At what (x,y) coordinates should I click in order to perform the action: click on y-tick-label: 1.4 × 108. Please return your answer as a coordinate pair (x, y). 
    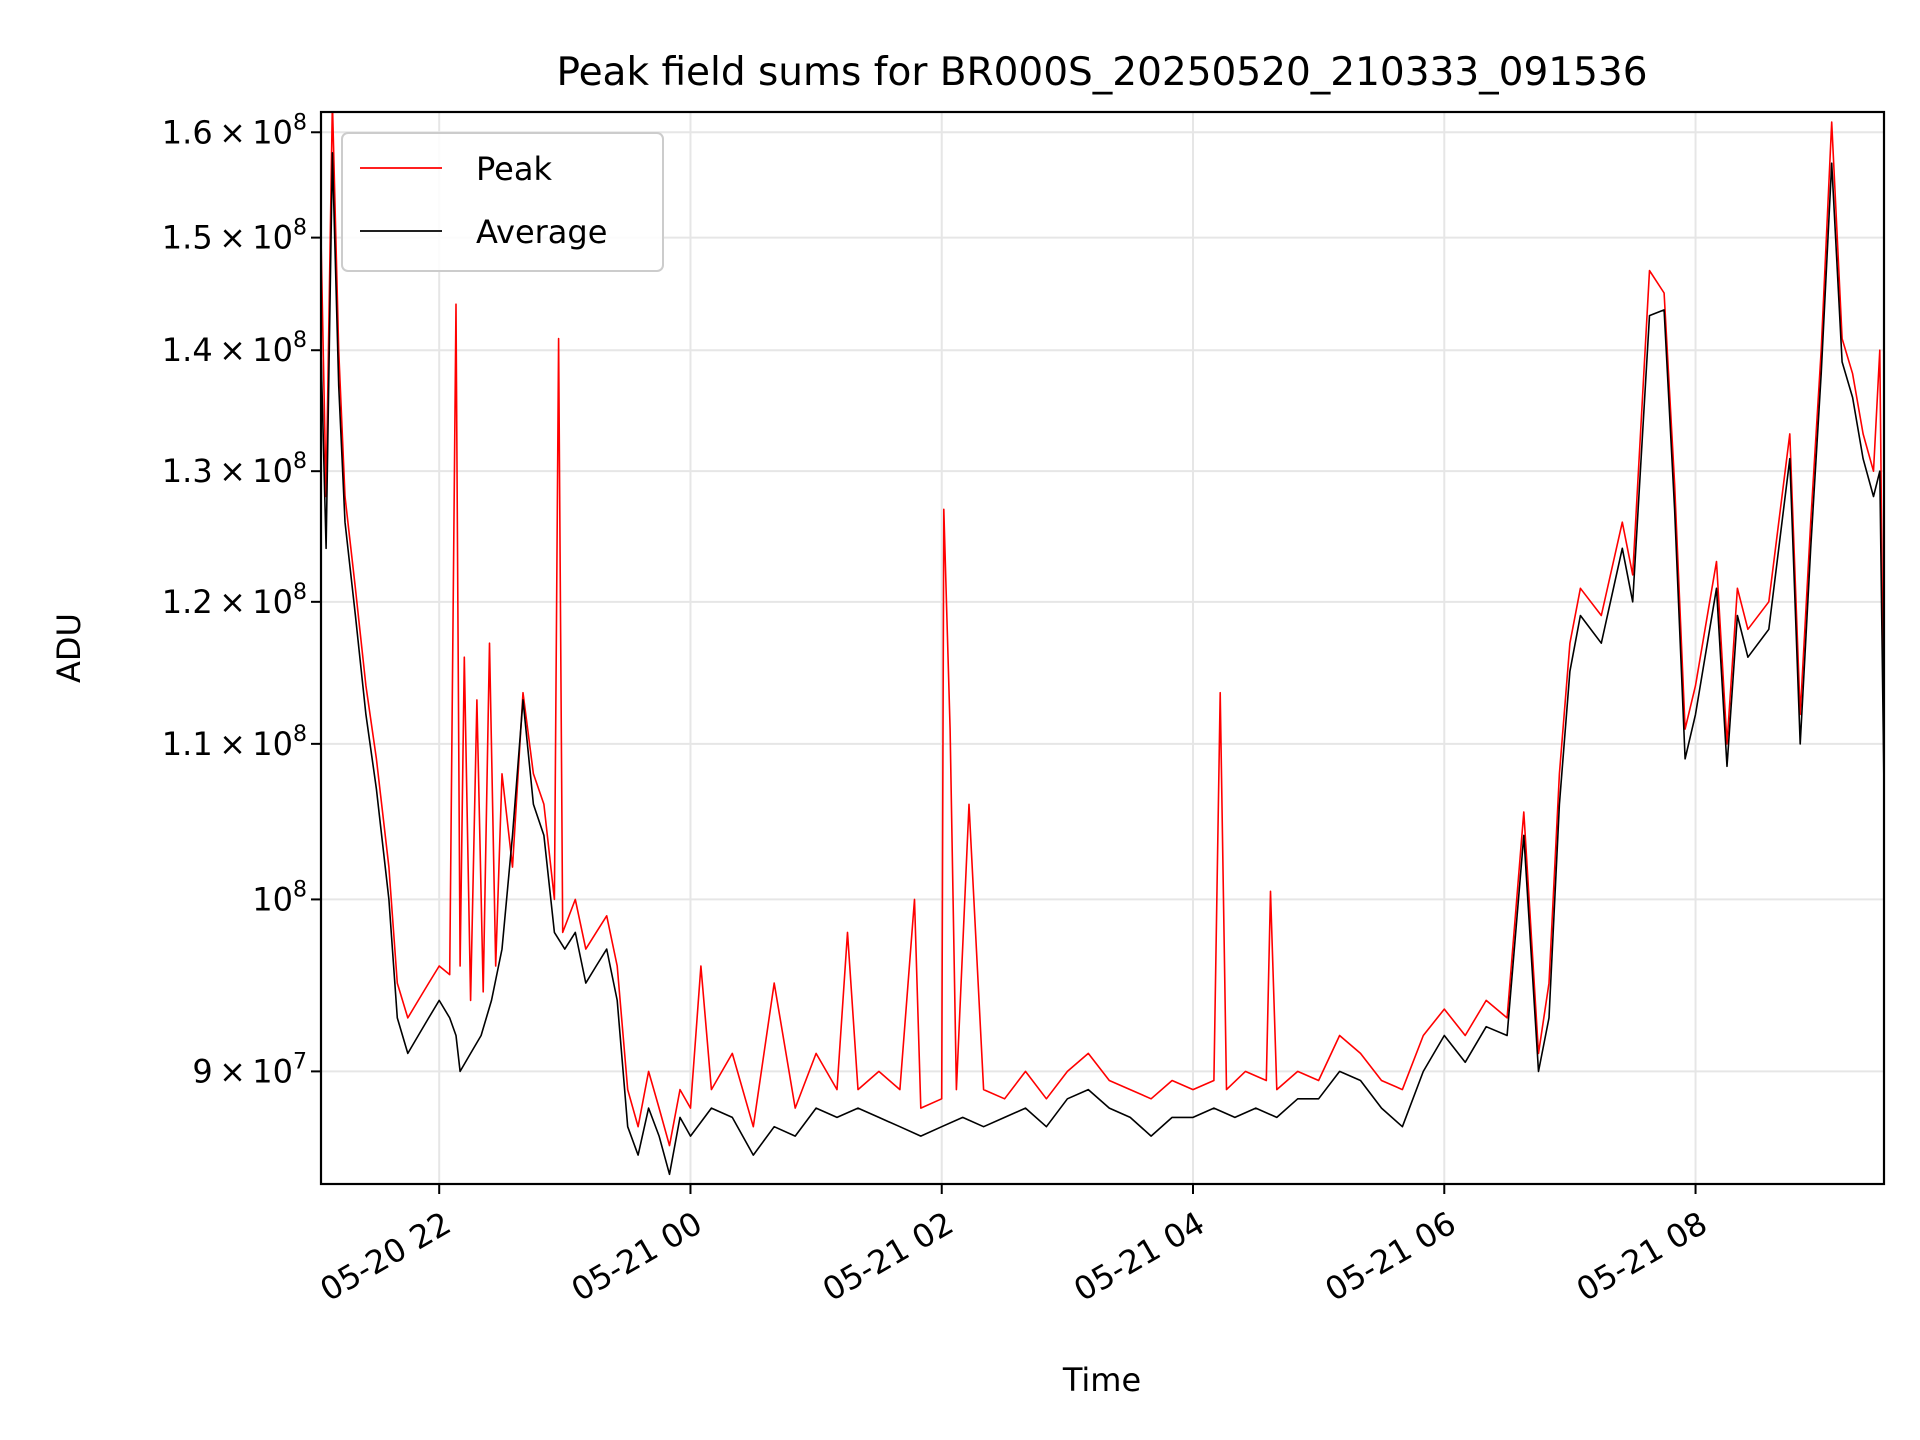
    Looking at the image, I should click on (234, 348).